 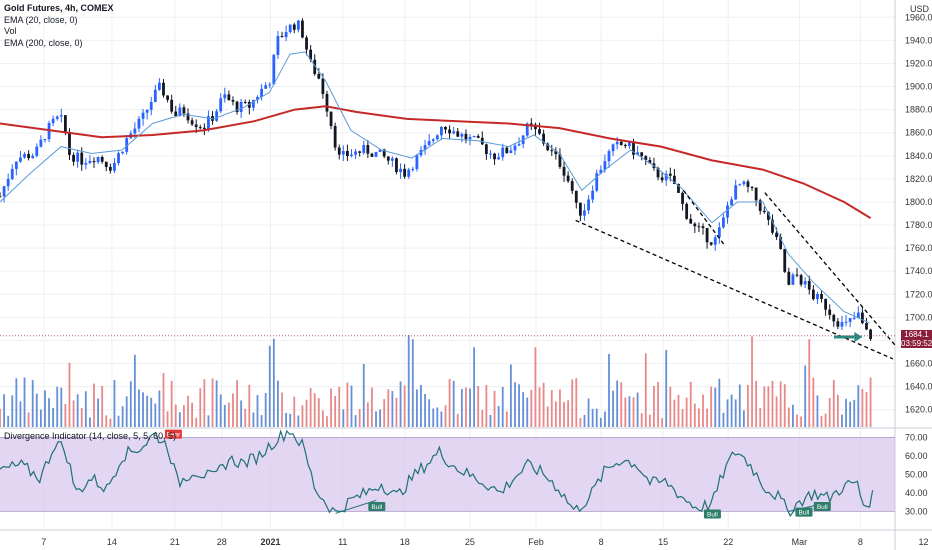 What do you see at coordinates (41, 19) in the screenshot?
I see `ema20-legend: EMA (20, close, 0)` at bounding box center [41, 19].